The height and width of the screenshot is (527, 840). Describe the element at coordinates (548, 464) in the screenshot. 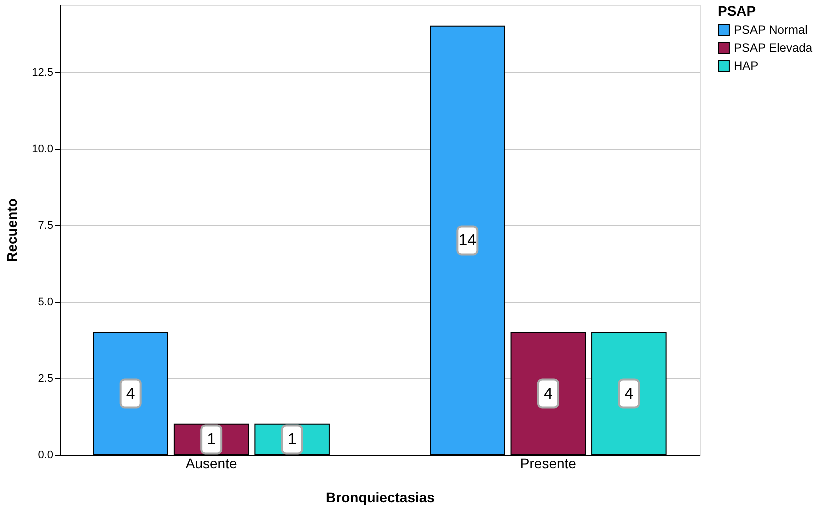

I see `x-tick-label: Presente` at that location.